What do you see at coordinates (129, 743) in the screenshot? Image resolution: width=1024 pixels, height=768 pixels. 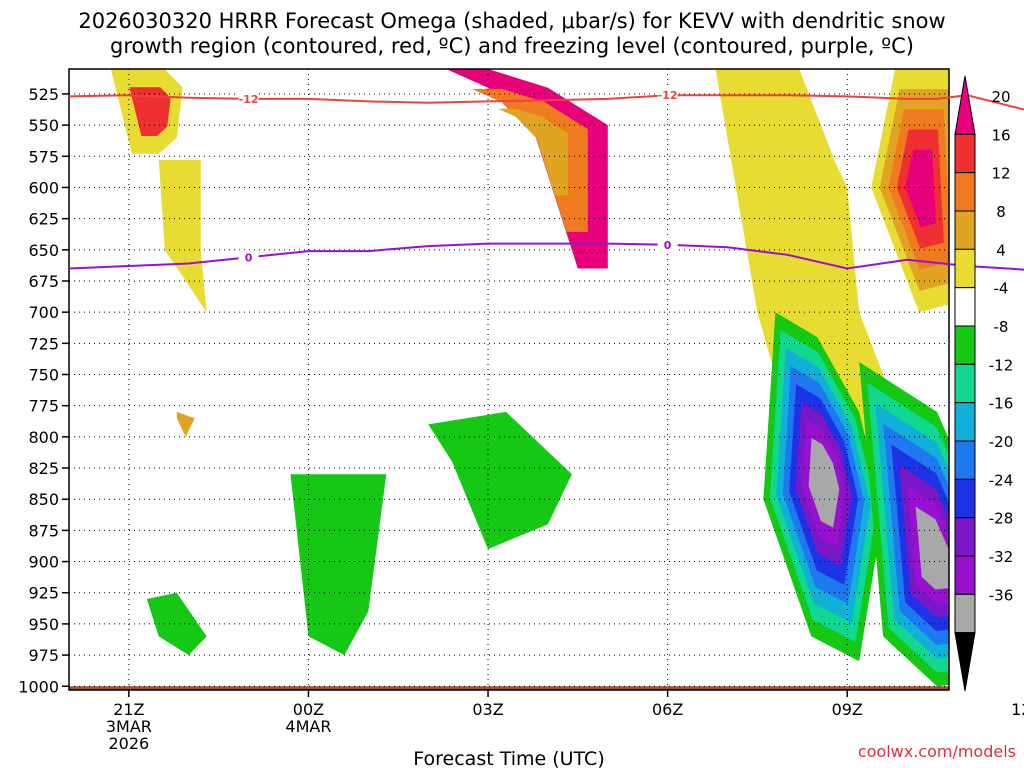 I see `x-tick-label-0-3: 2026` at bounding box center [129, 743].